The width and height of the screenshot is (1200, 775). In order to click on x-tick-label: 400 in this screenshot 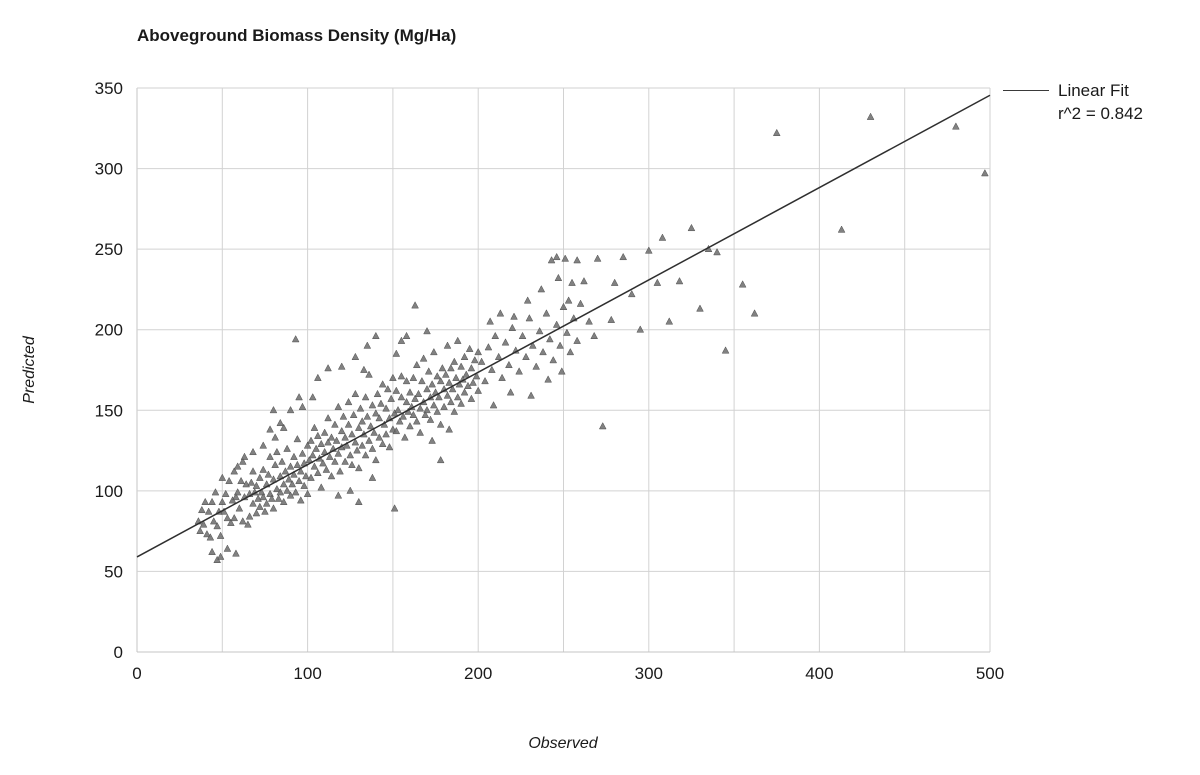, I will do `click(819, 673)`.